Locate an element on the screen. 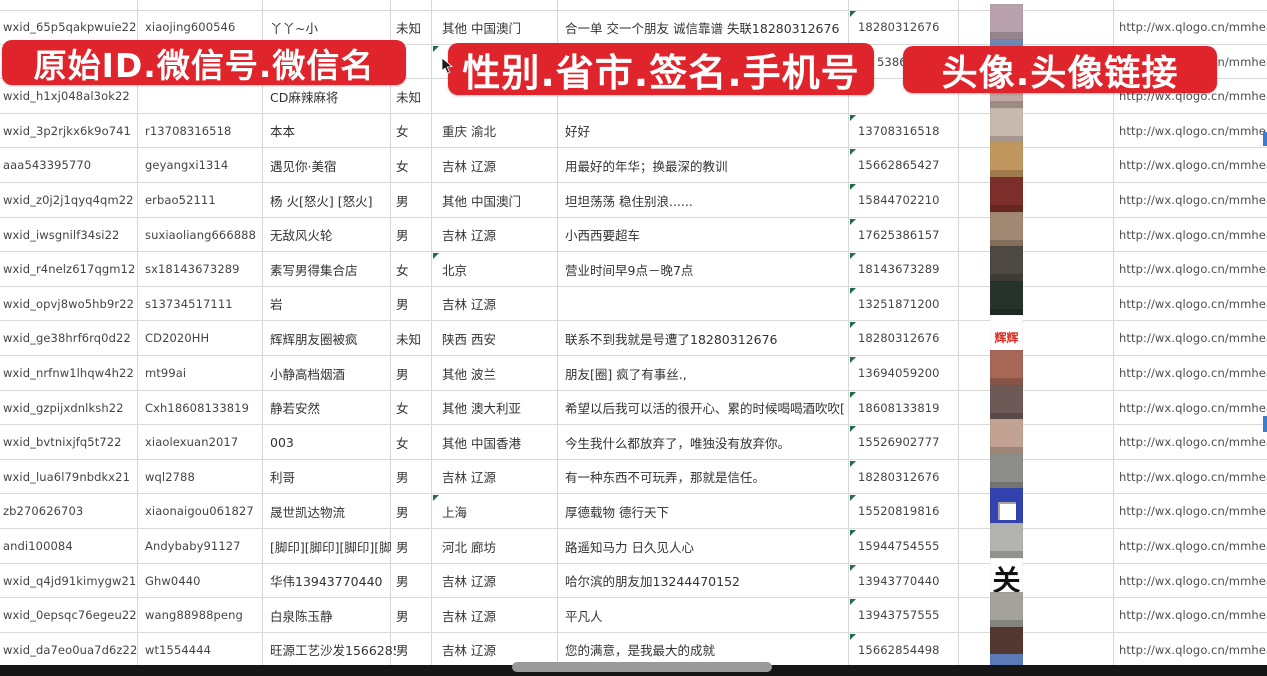 This screenshot has height=676, width=1267. cell-account: wql2788 is located at coordinates (170, 476).